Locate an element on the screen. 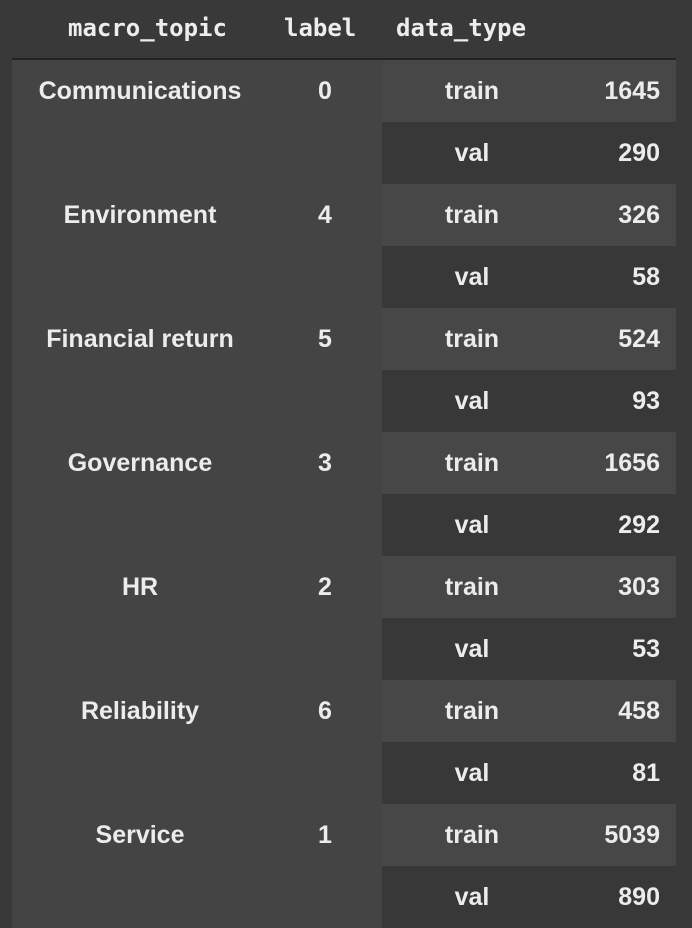  row-macro-topic: Financial return is located at coordinates (140, 339).